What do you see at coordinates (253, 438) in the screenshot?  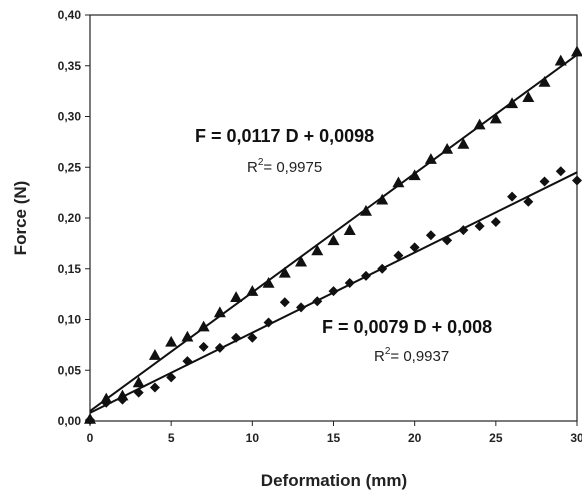 I see `x-tick-label: 10` at bounding box center [253, 438].